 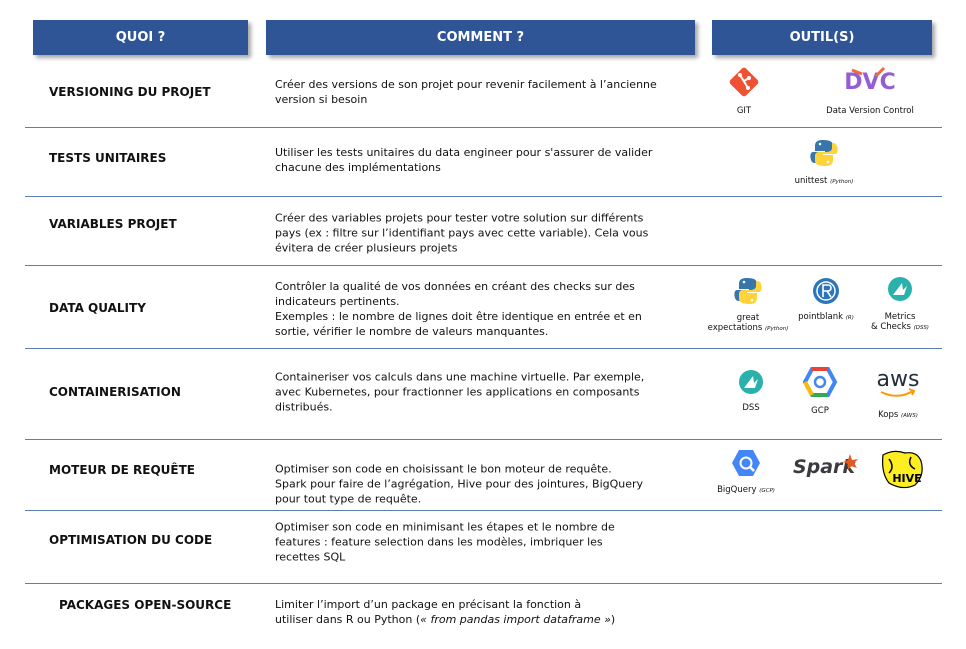 I want to click on tool-name: pointblank, so click(x=821, y=317).